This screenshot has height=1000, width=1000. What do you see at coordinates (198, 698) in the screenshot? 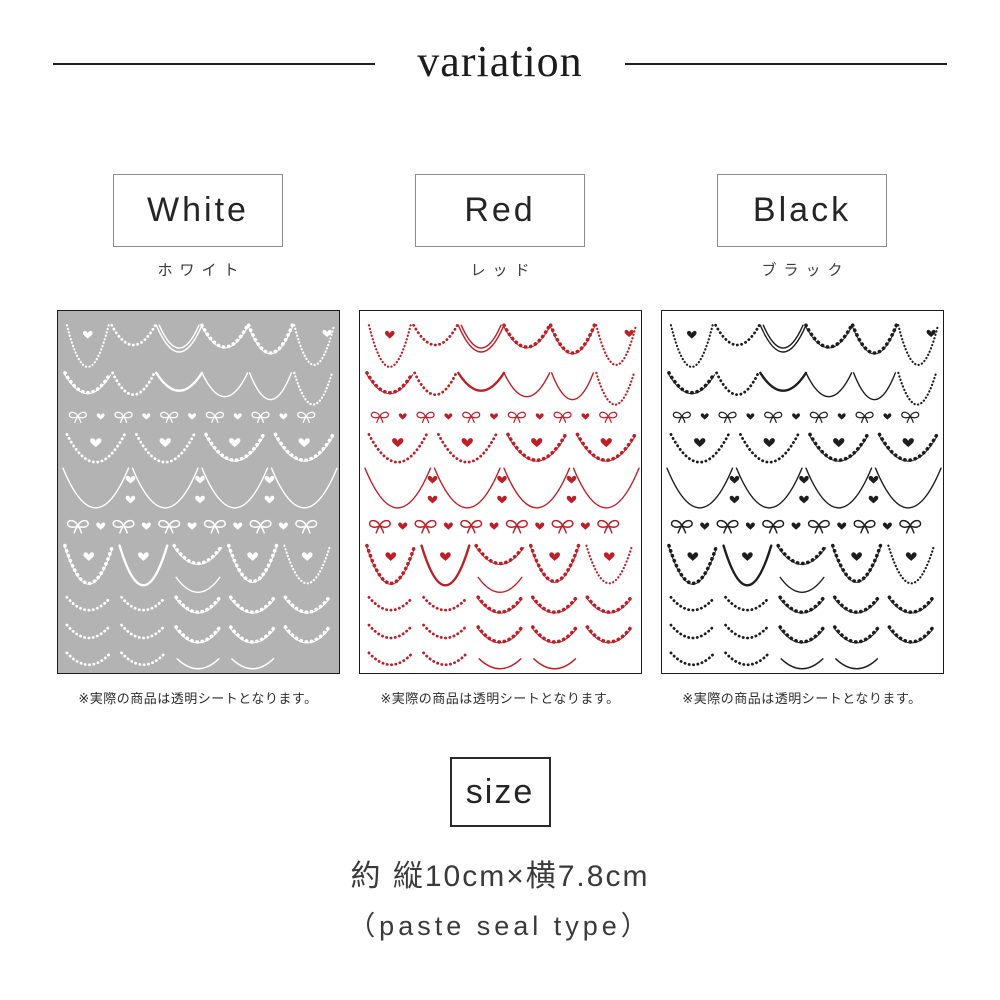
I see `sheet-caption-white: ※実際の商品は透明シートとなります。` at bounding box center [198, 698].